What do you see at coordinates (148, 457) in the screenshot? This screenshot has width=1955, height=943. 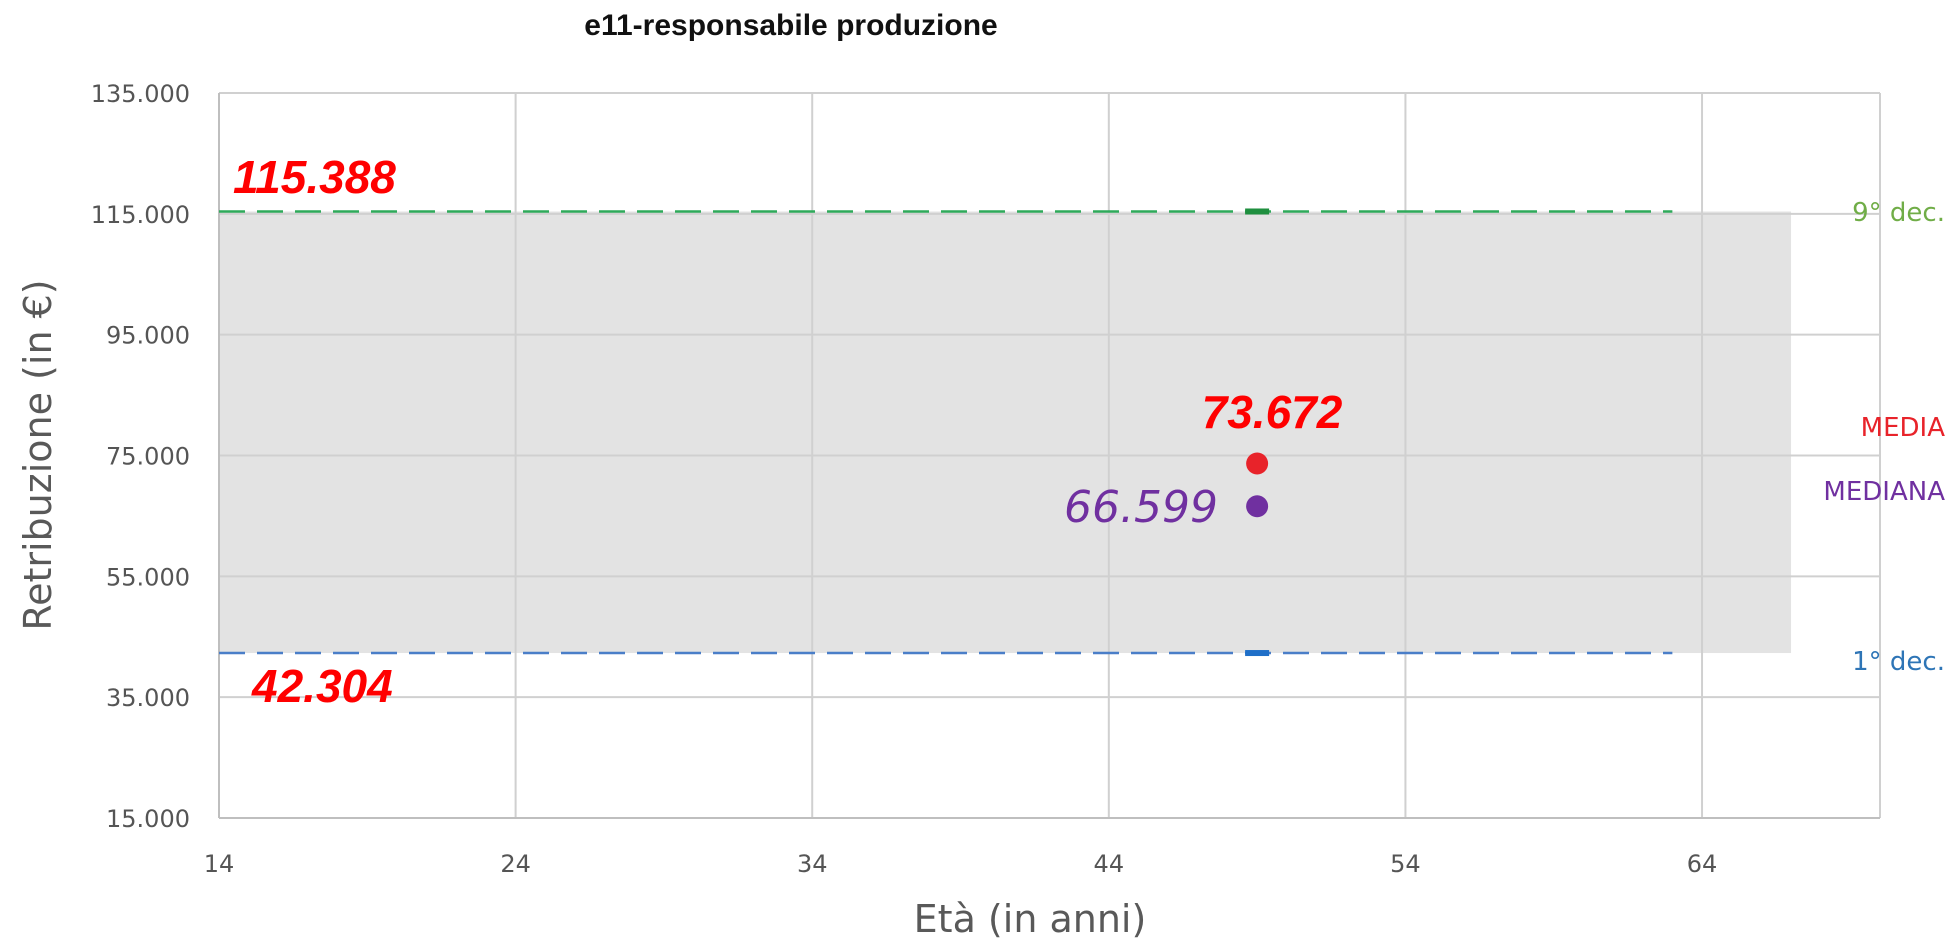 I see `y-tick-label: 75.000` at bounding box center [148, 457].